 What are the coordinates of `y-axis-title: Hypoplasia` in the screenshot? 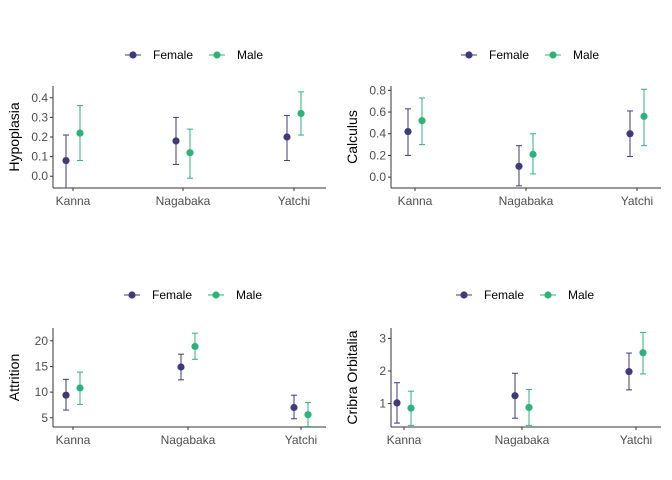 It's located at (14, 136).